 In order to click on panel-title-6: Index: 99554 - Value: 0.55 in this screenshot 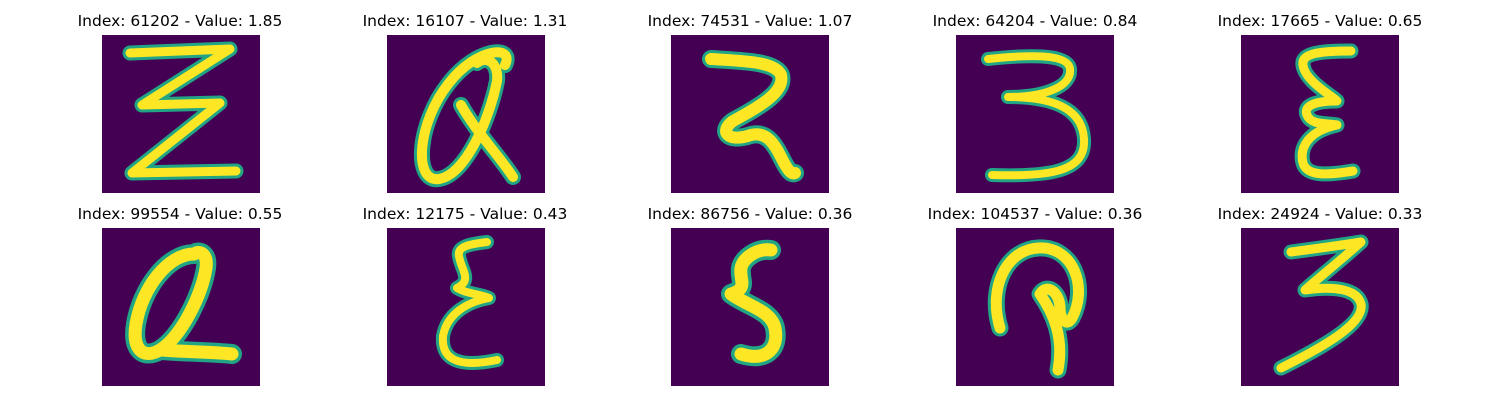, I will do `click(180, 214)`.